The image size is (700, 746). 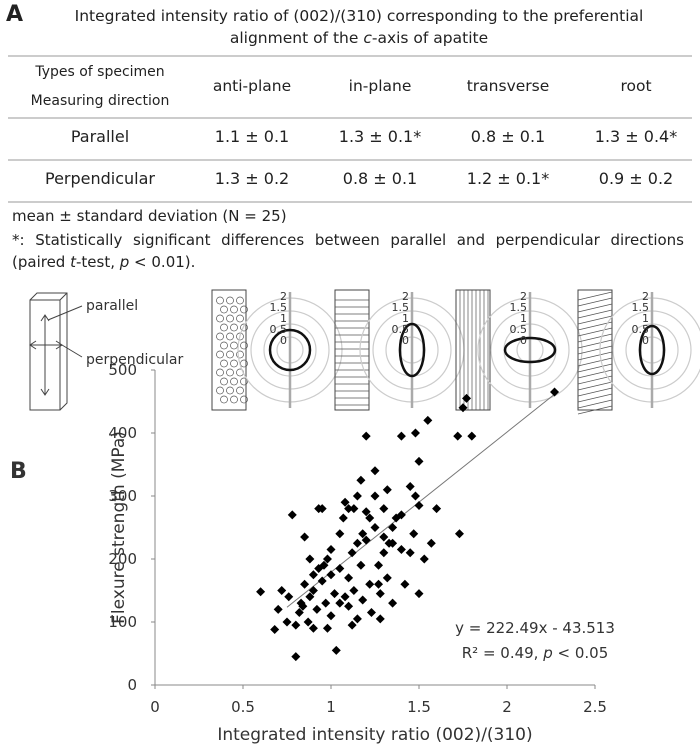 What do you see at coordinates (73, 262) in the screenshot?
I see `note-part: t` at bounding box center [73, 262].